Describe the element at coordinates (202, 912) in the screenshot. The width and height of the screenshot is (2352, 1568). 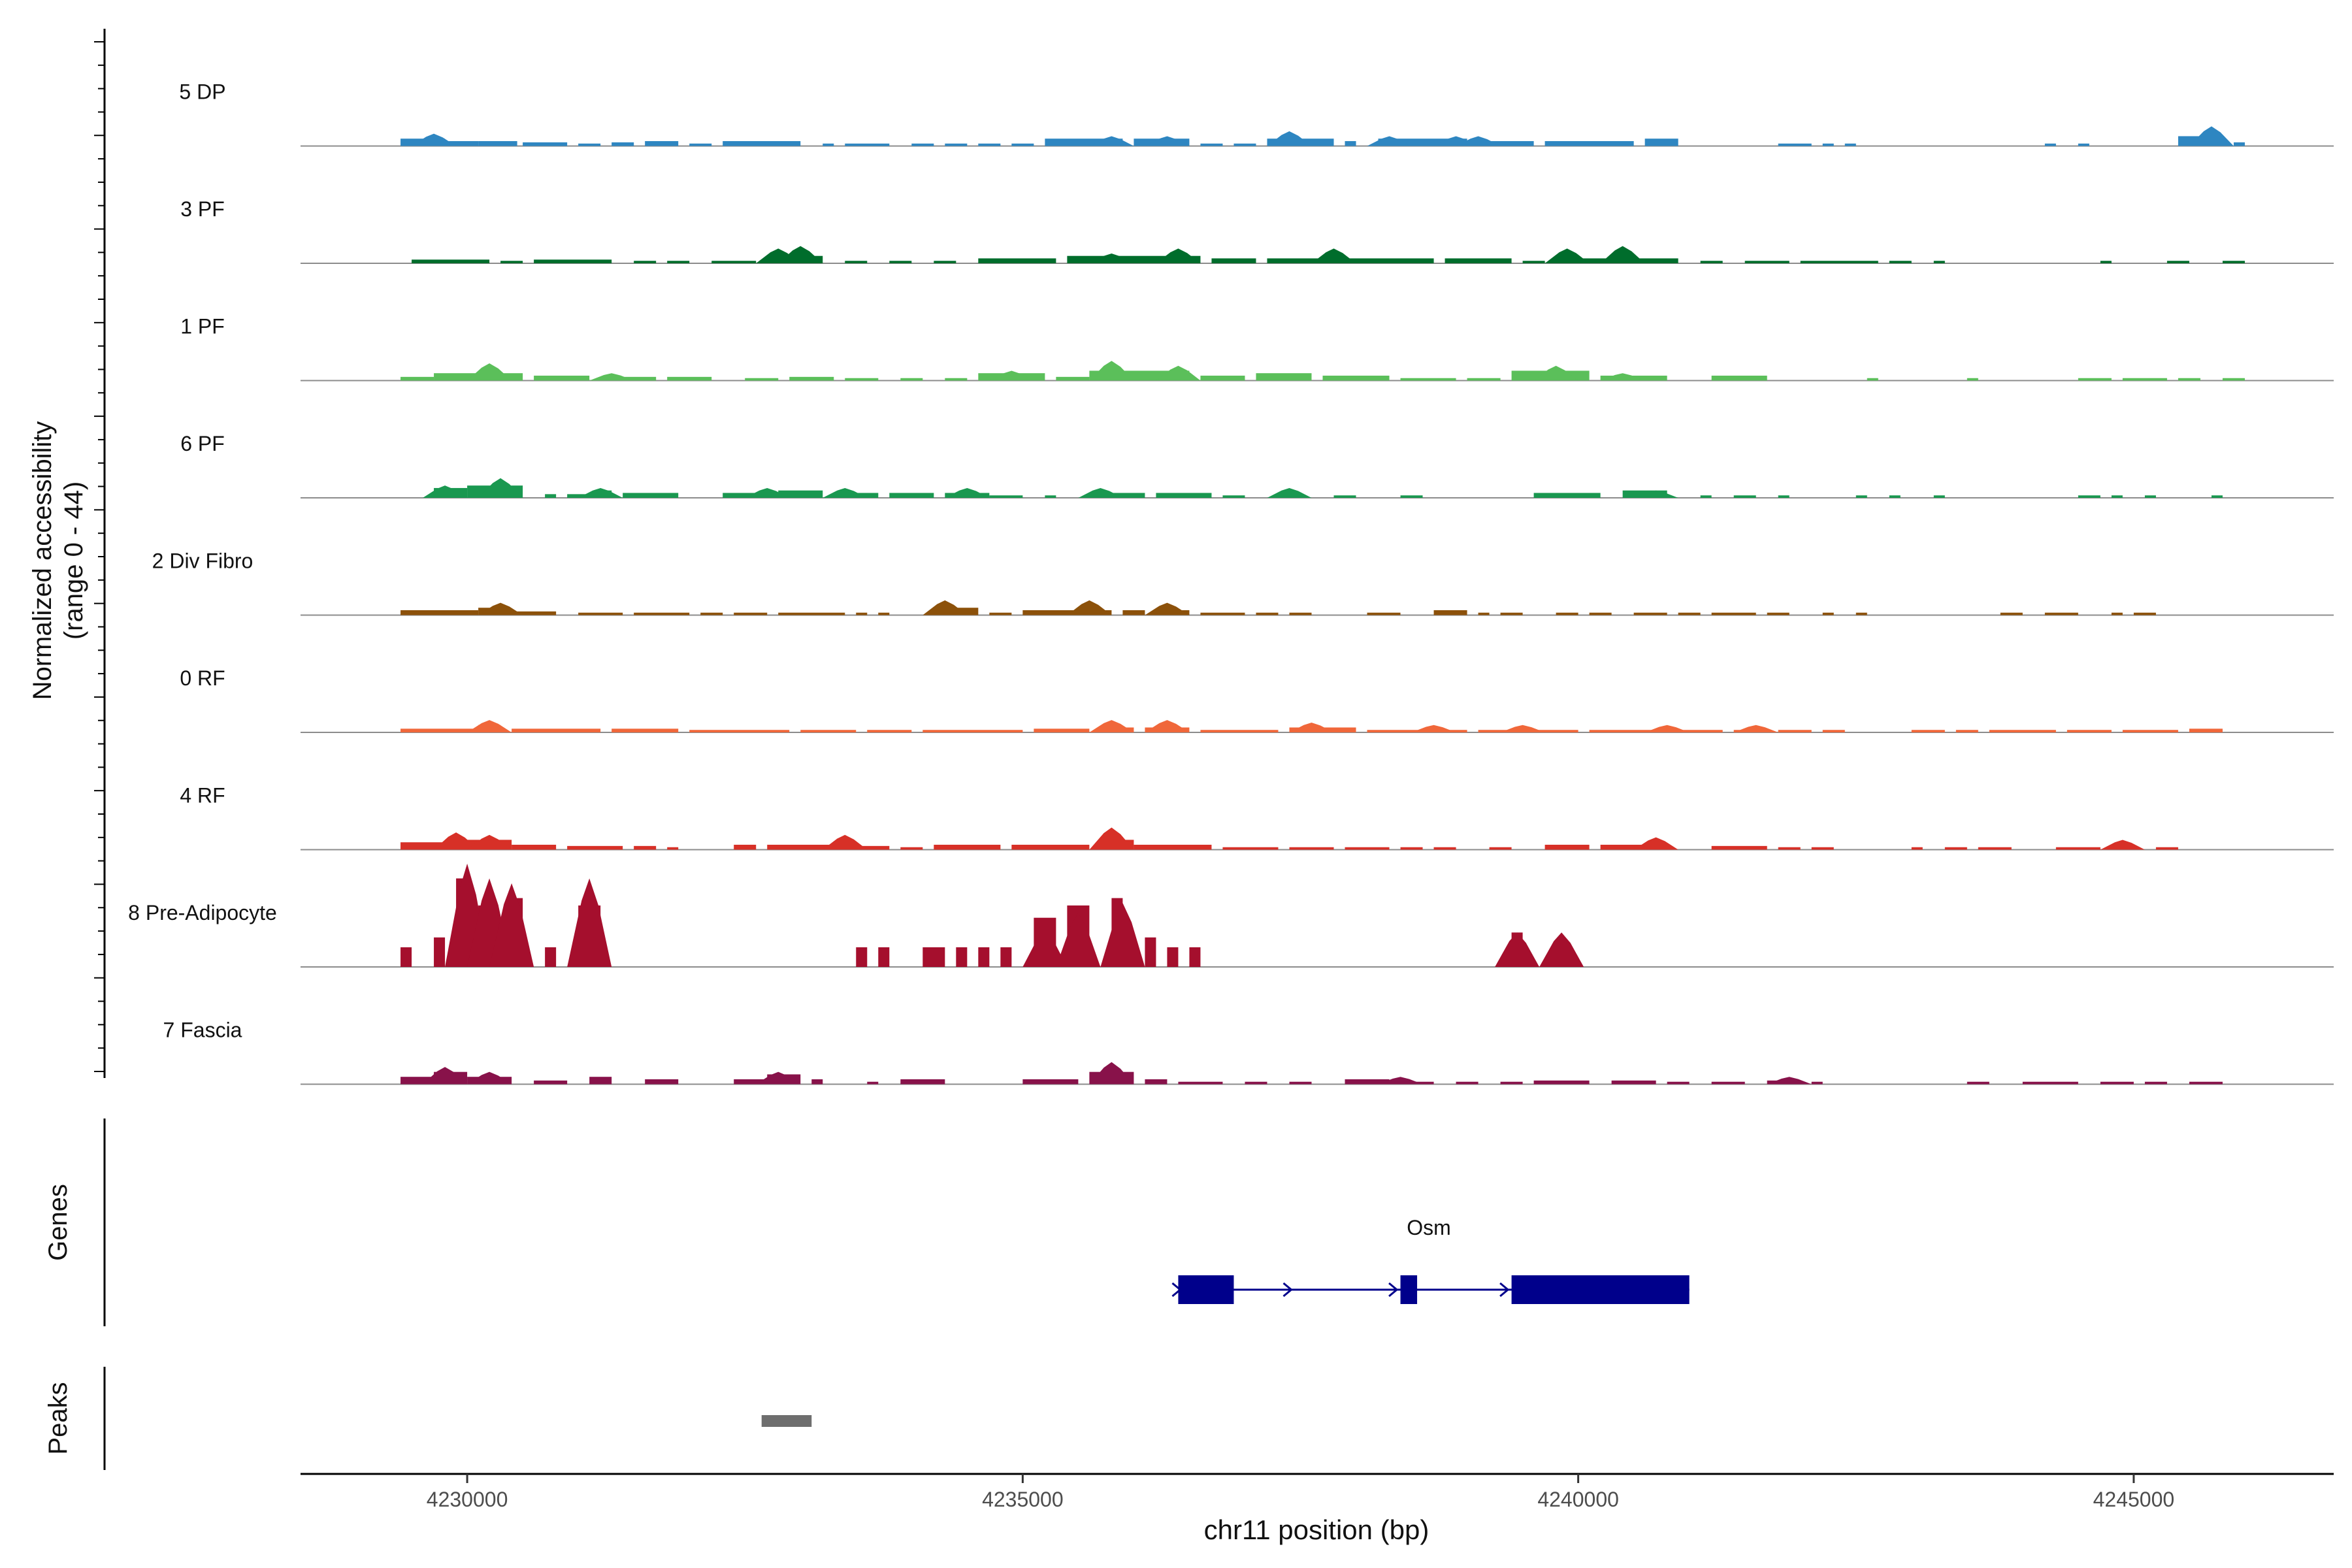
I see `track-label: 8 Pre-Adipocyte` at that location.